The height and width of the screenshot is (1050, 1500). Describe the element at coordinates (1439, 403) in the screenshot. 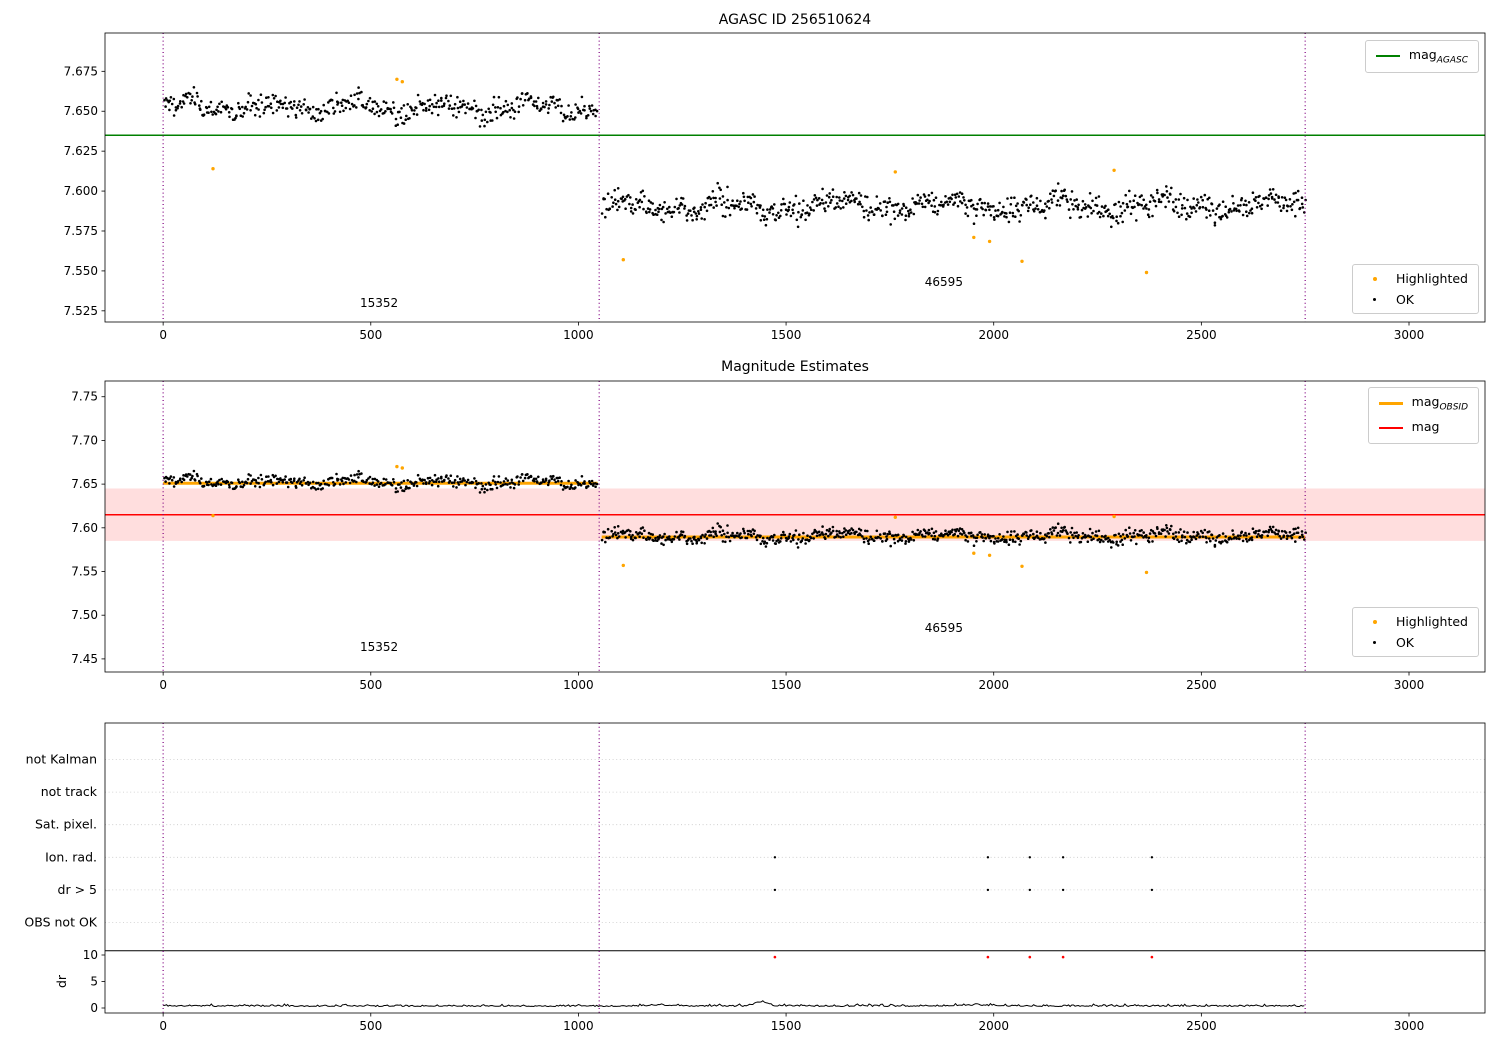

I see `legend-label: magOBSID` at that location.